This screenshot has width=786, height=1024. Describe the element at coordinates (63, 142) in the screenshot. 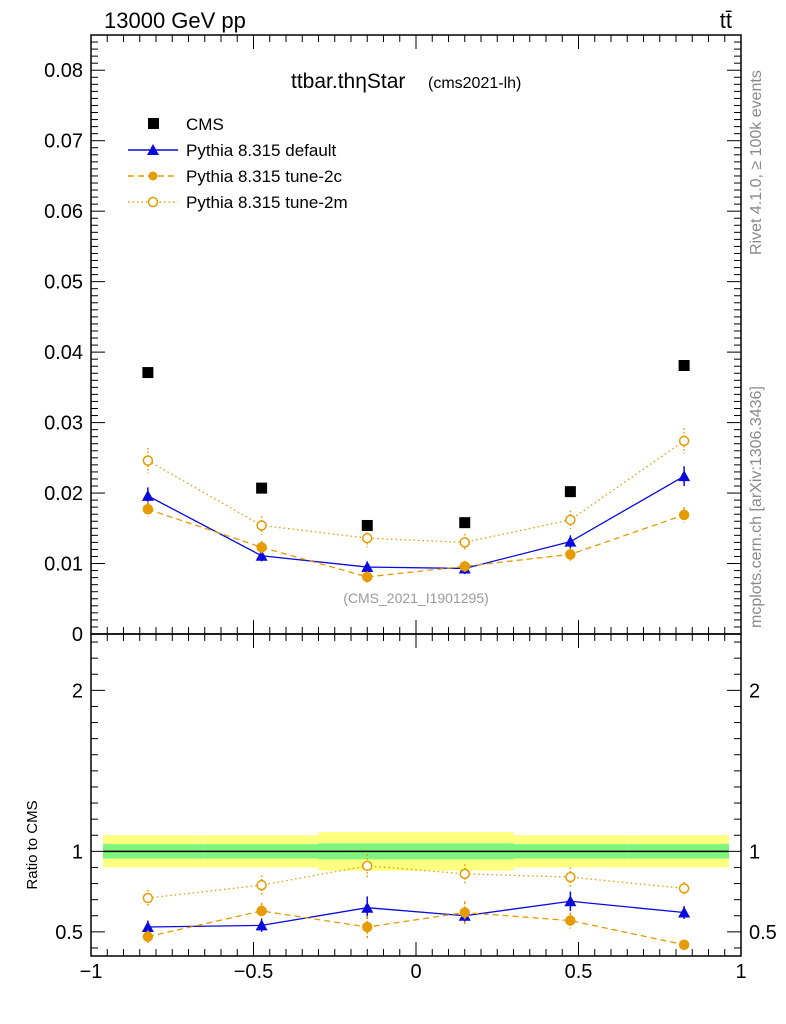

I see `y-tick-label: 0.07` at that location.